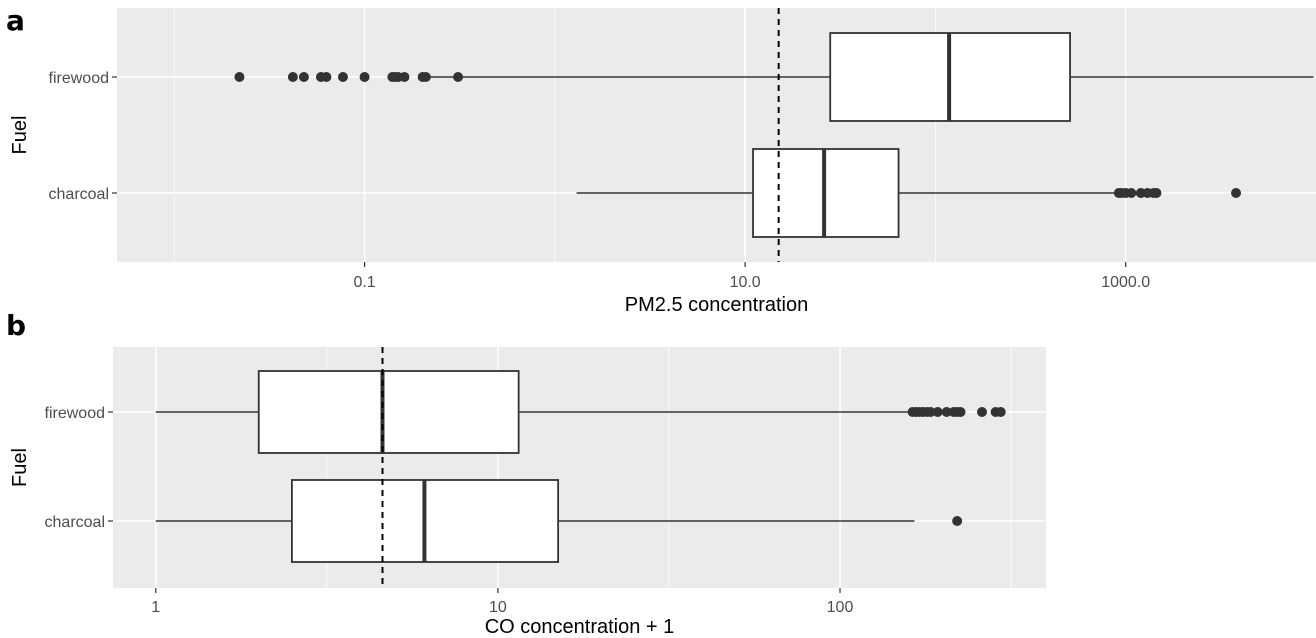 The image size is (1316, 638). Describe the element at coordinates (716, 305) in the screenshot. I see `x-axis-title: PM2.5 concentration` at that location.